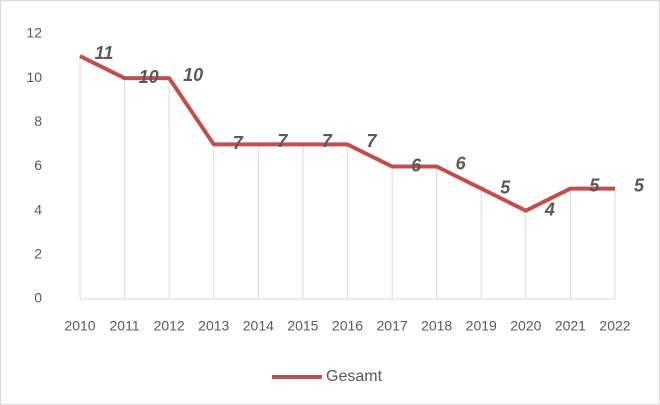 Image resolution: width=660 pixels, height=405 pixels. I want to click on x-tick-label: 2021, so click(570, 326).